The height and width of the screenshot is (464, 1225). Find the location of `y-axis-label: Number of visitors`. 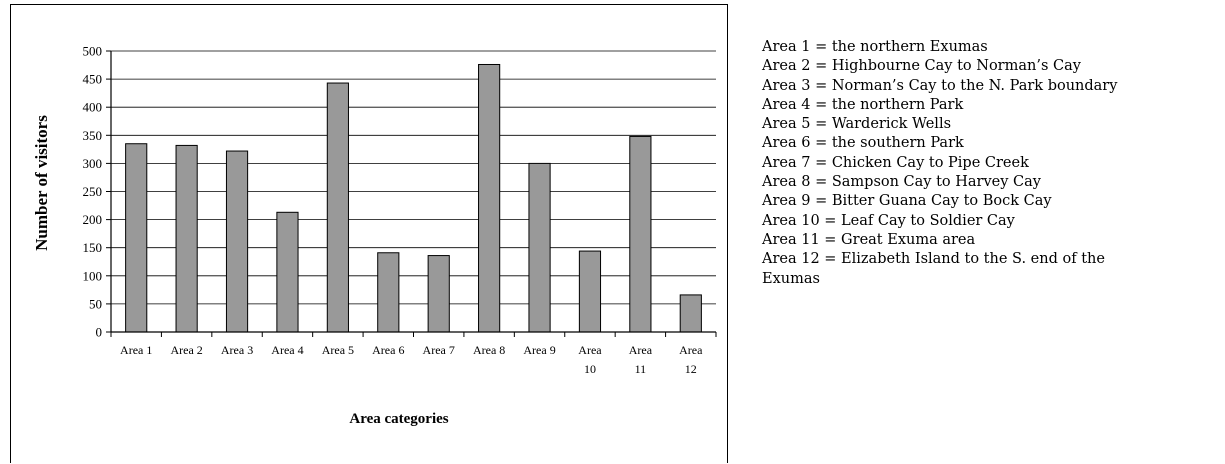

y-axis-label: Number of visitors is located at coordinates (41, 183).